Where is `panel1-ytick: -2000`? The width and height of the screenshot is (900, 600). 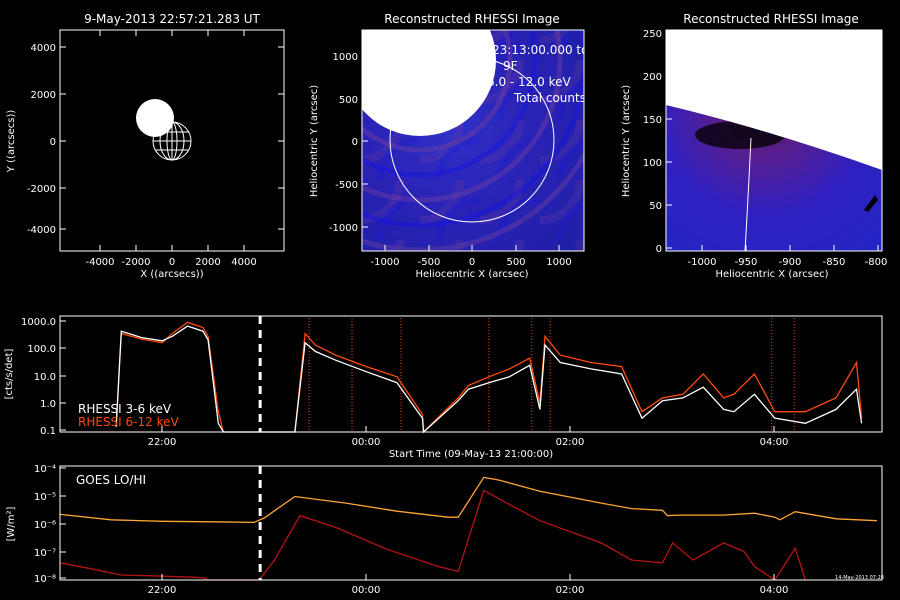 panel1-ytick: -2000 is located at coordinates (41, 189).